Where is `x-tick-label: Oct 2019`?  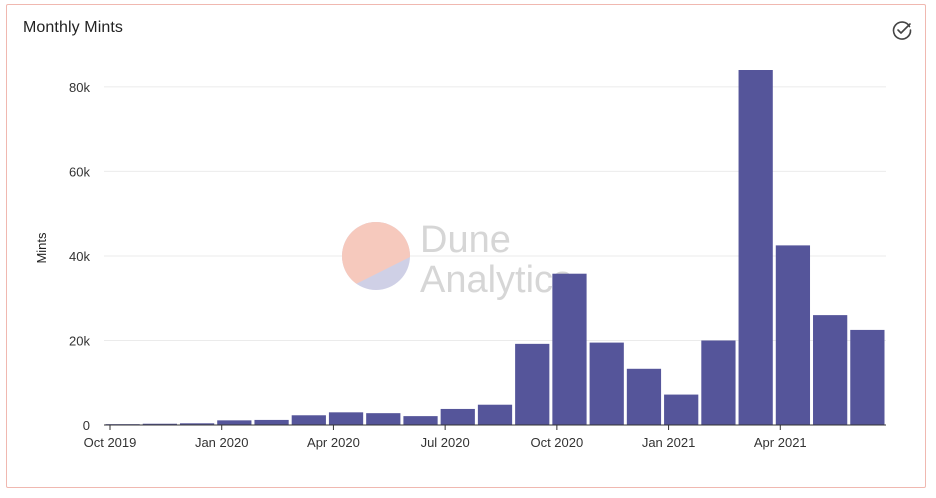
x-tick-label: Oct 2019 is located at coordinates (110, 442).